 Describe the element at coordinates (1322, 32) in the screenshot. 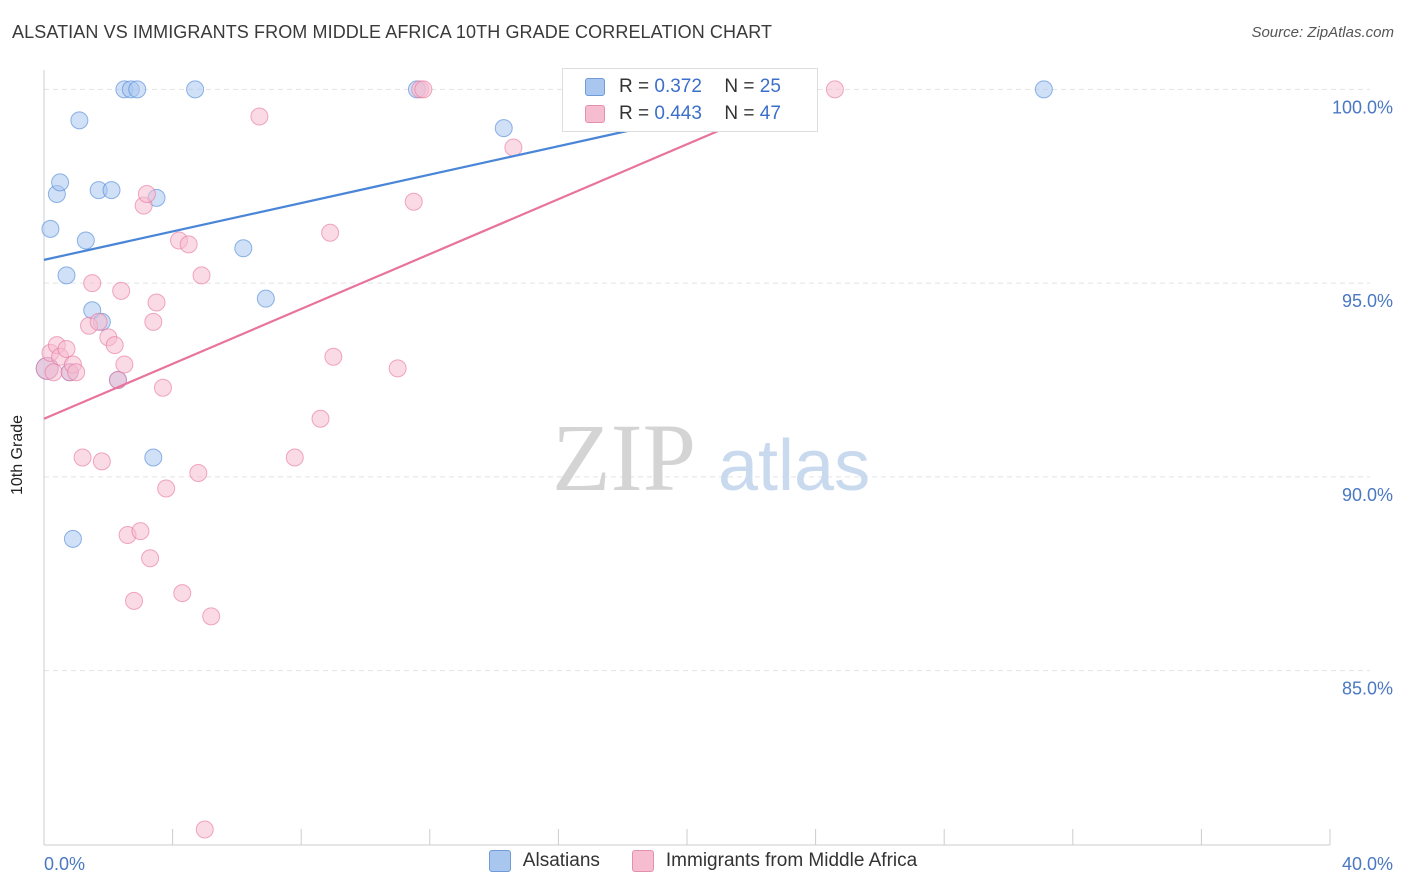

I see `source-label: Source: ZipAtlas.com` at that location.